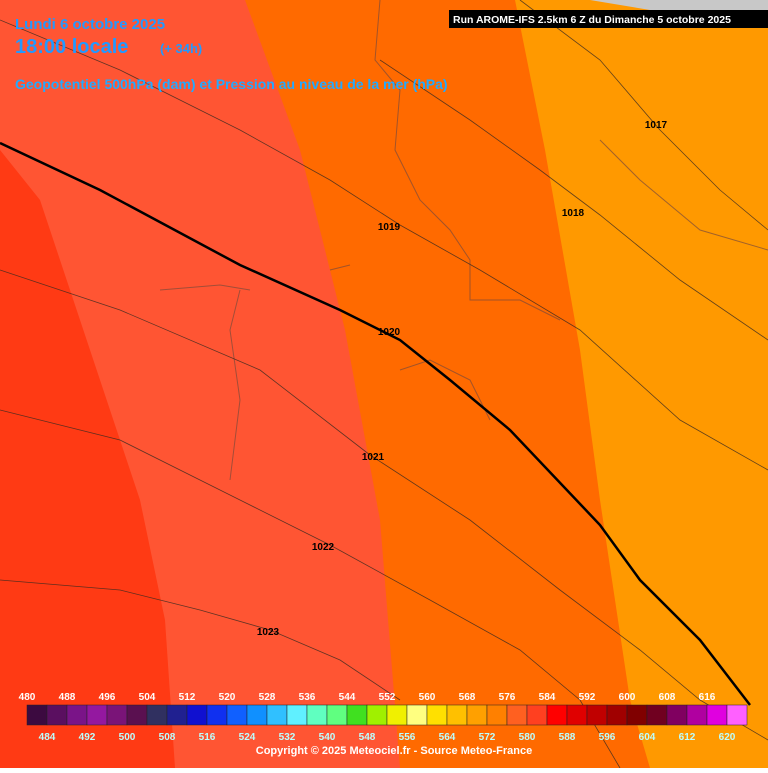 This screenshot has height=773, width=768. Describe the element at coordinates (727, 737) in the screenshot. I see `legend-label: 620` at that location.